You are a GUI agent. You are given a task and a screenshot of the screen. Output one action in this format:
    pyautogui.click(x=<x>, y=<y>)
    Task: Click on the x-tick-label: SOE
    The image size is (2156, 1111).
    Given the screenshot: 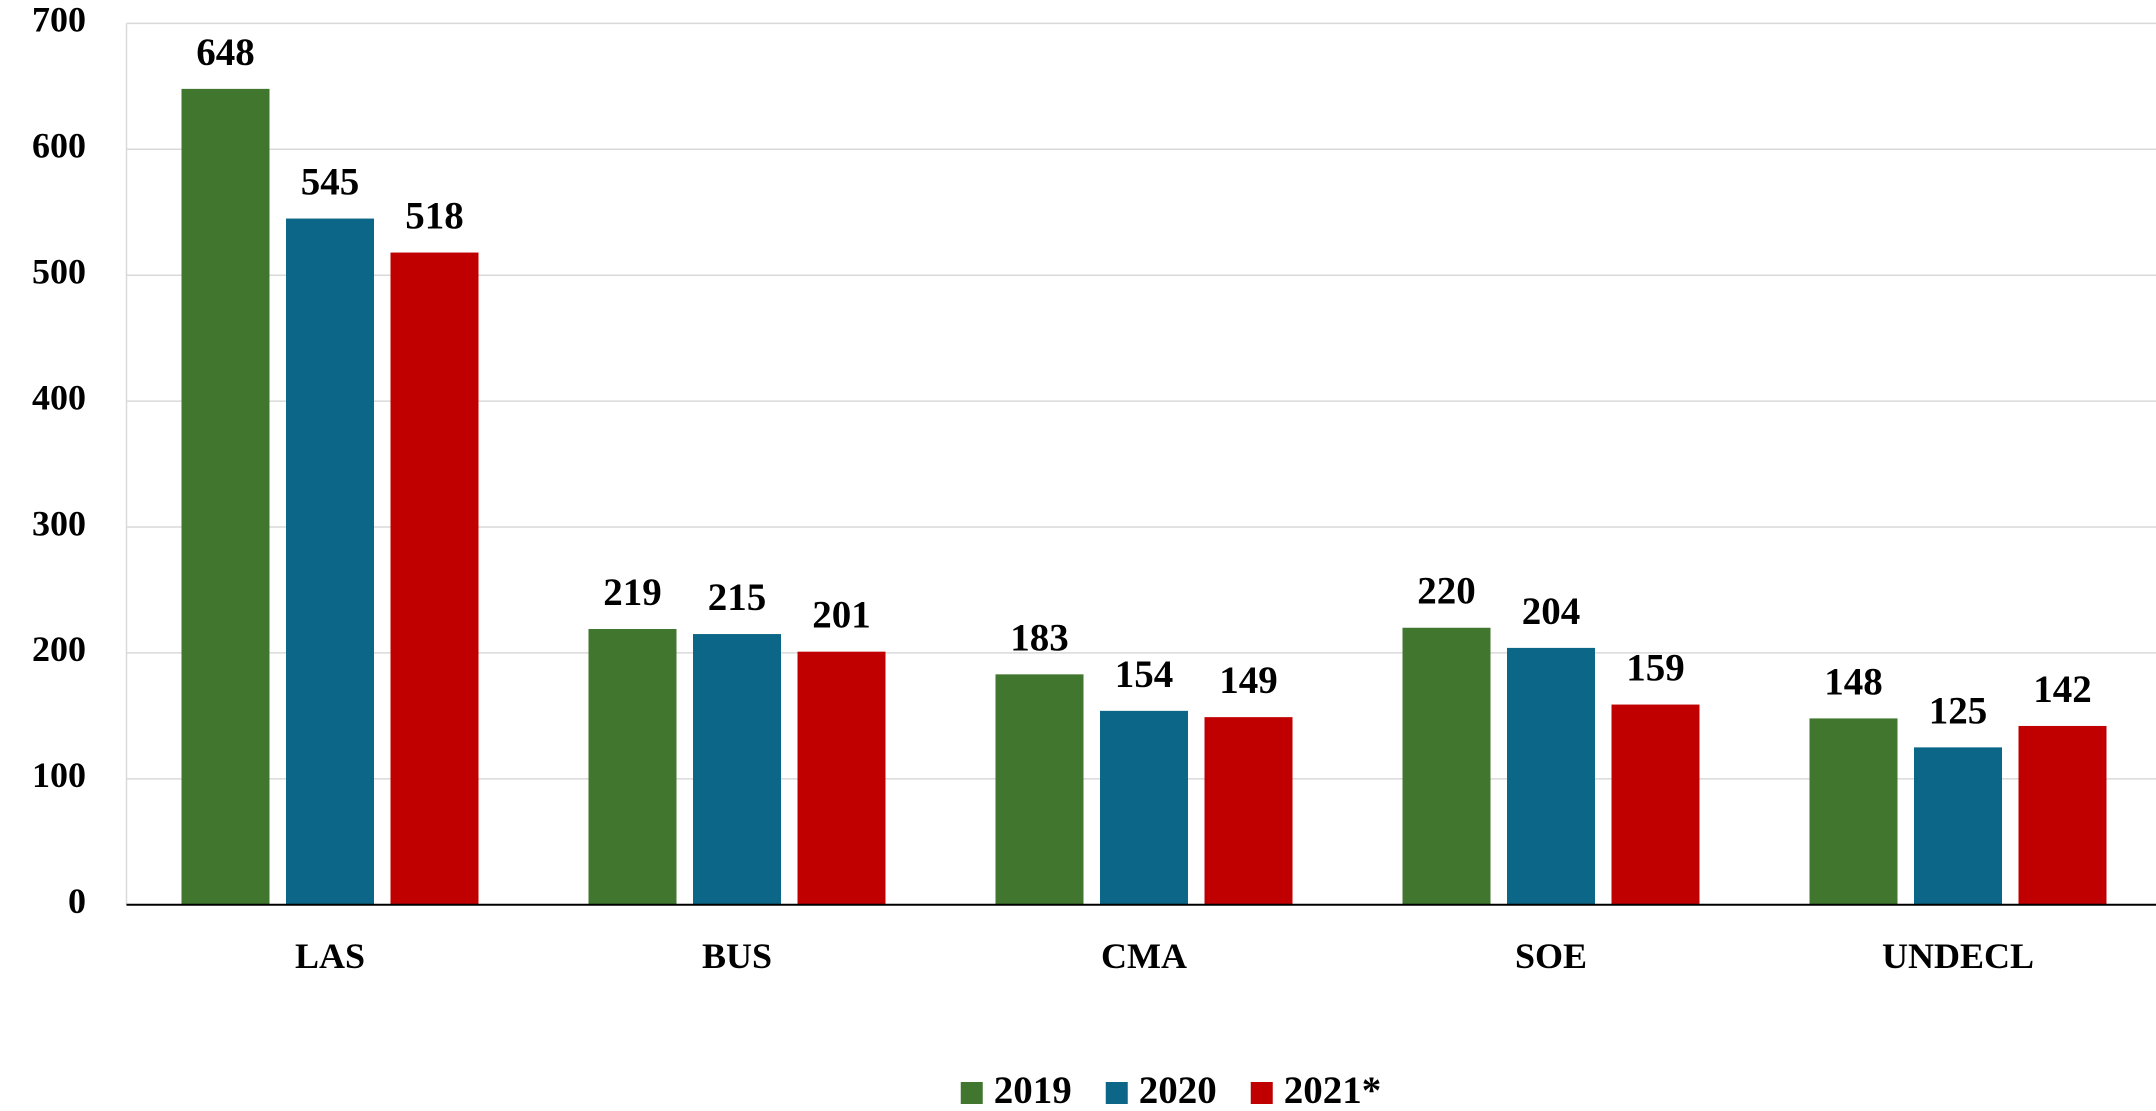 What is the action you would take?
    pyautogui.click(x=1551, y=956)
    